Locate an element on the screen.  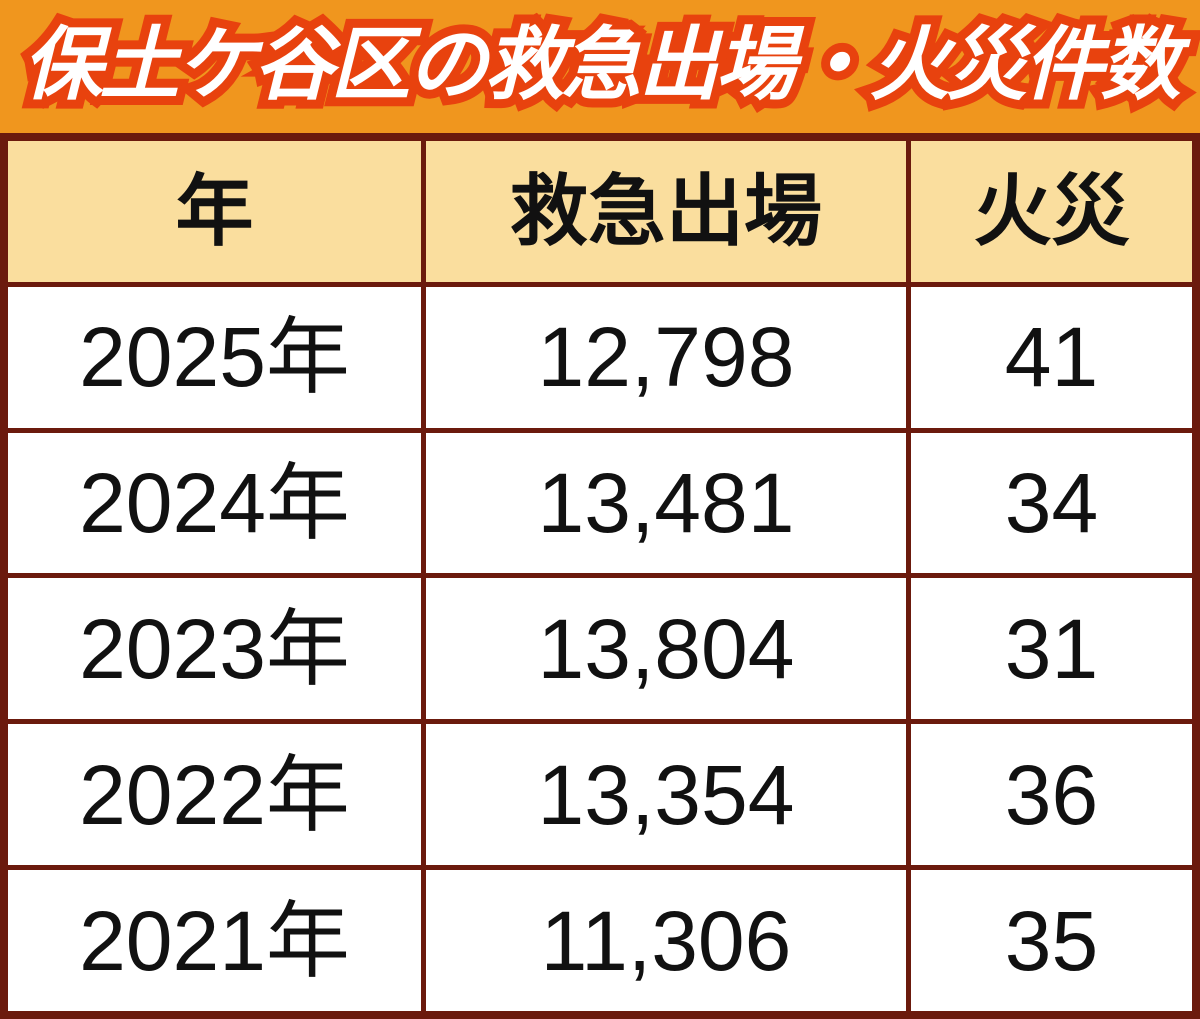
page-title: 保土ケ谷区の救急出場・火災件数 保土ケ谷区の救急出場・火災件数 is located at coordinates (602, 64).